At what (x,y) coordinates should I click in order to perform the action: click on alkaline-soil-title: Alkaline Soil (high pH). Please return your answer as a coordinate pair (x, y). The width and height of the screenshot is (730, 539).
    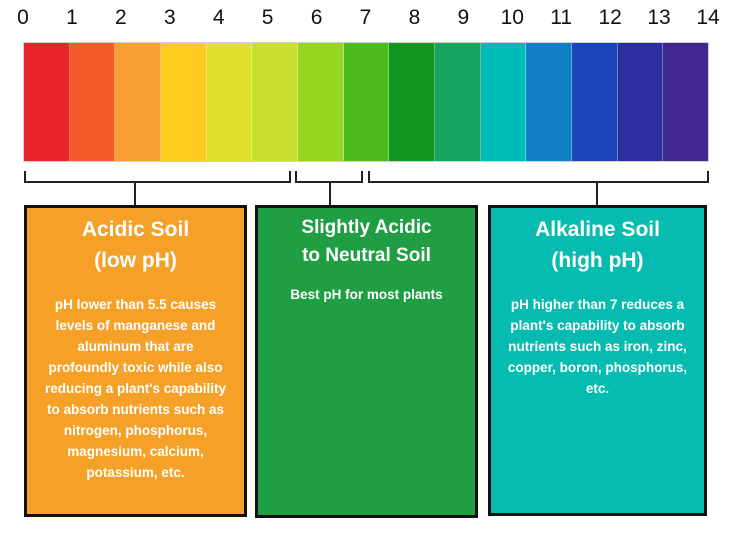
    Looking at the image, I should click on (597, 245).